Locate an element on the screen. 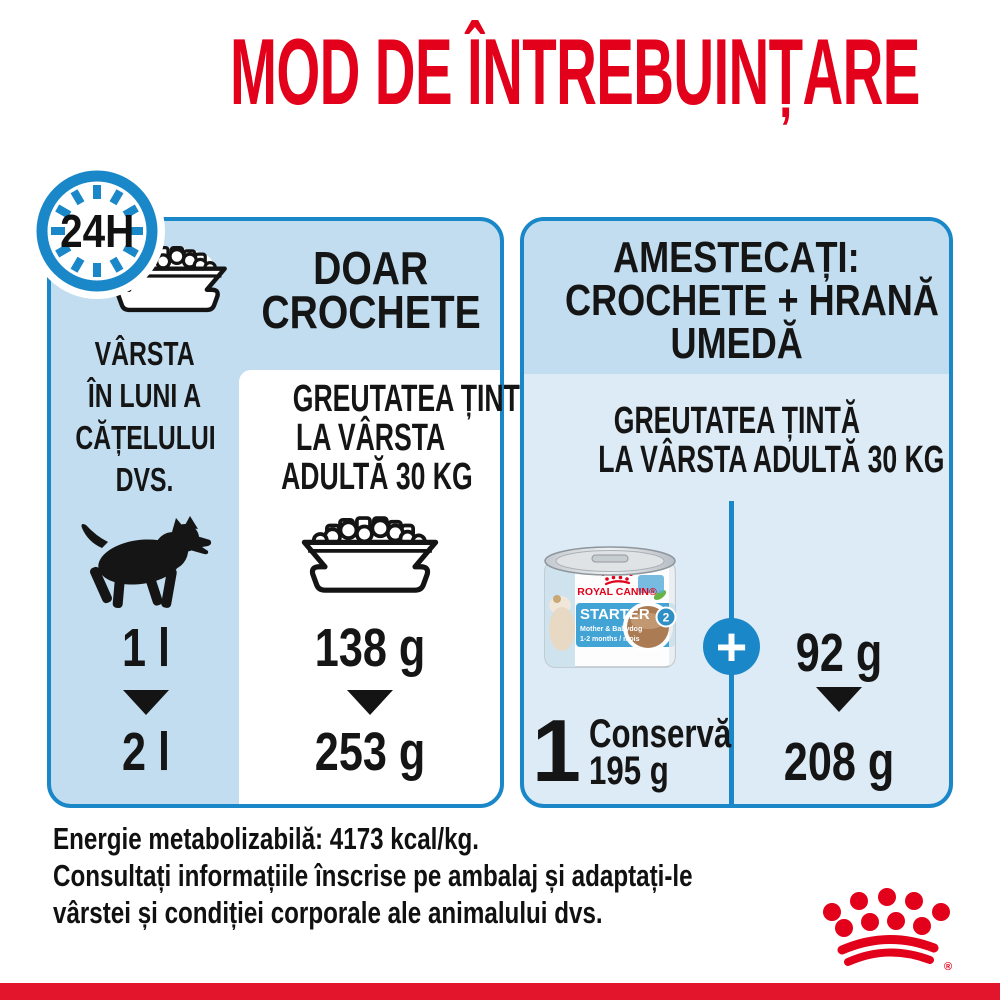 The height and width of the screenshot is (1000, 1000). puppy-silhouette-icon is located at coordinates (146, 562).